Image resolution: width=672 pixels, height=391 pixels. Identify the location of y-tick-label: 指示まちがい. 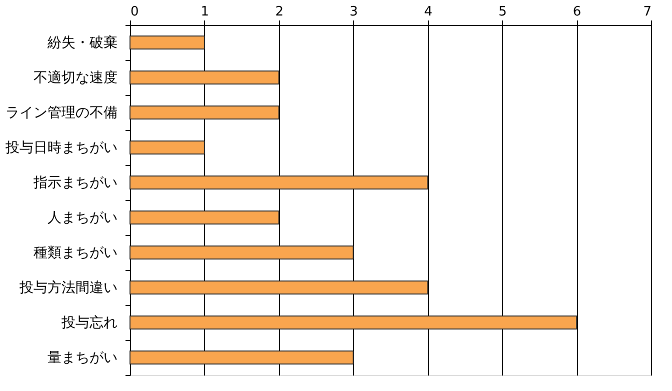
(75, 183).